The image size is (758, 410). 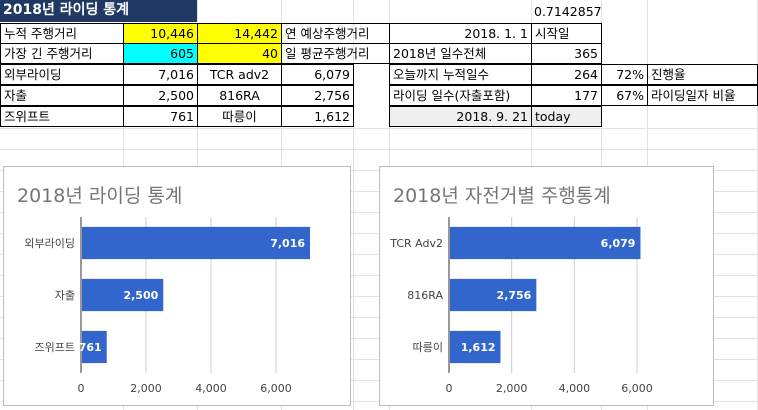 What do you see at coordinates (416, 243) in the screenshot?
I see `category-label: TCR Adv2` at bounding box center [416, 243].